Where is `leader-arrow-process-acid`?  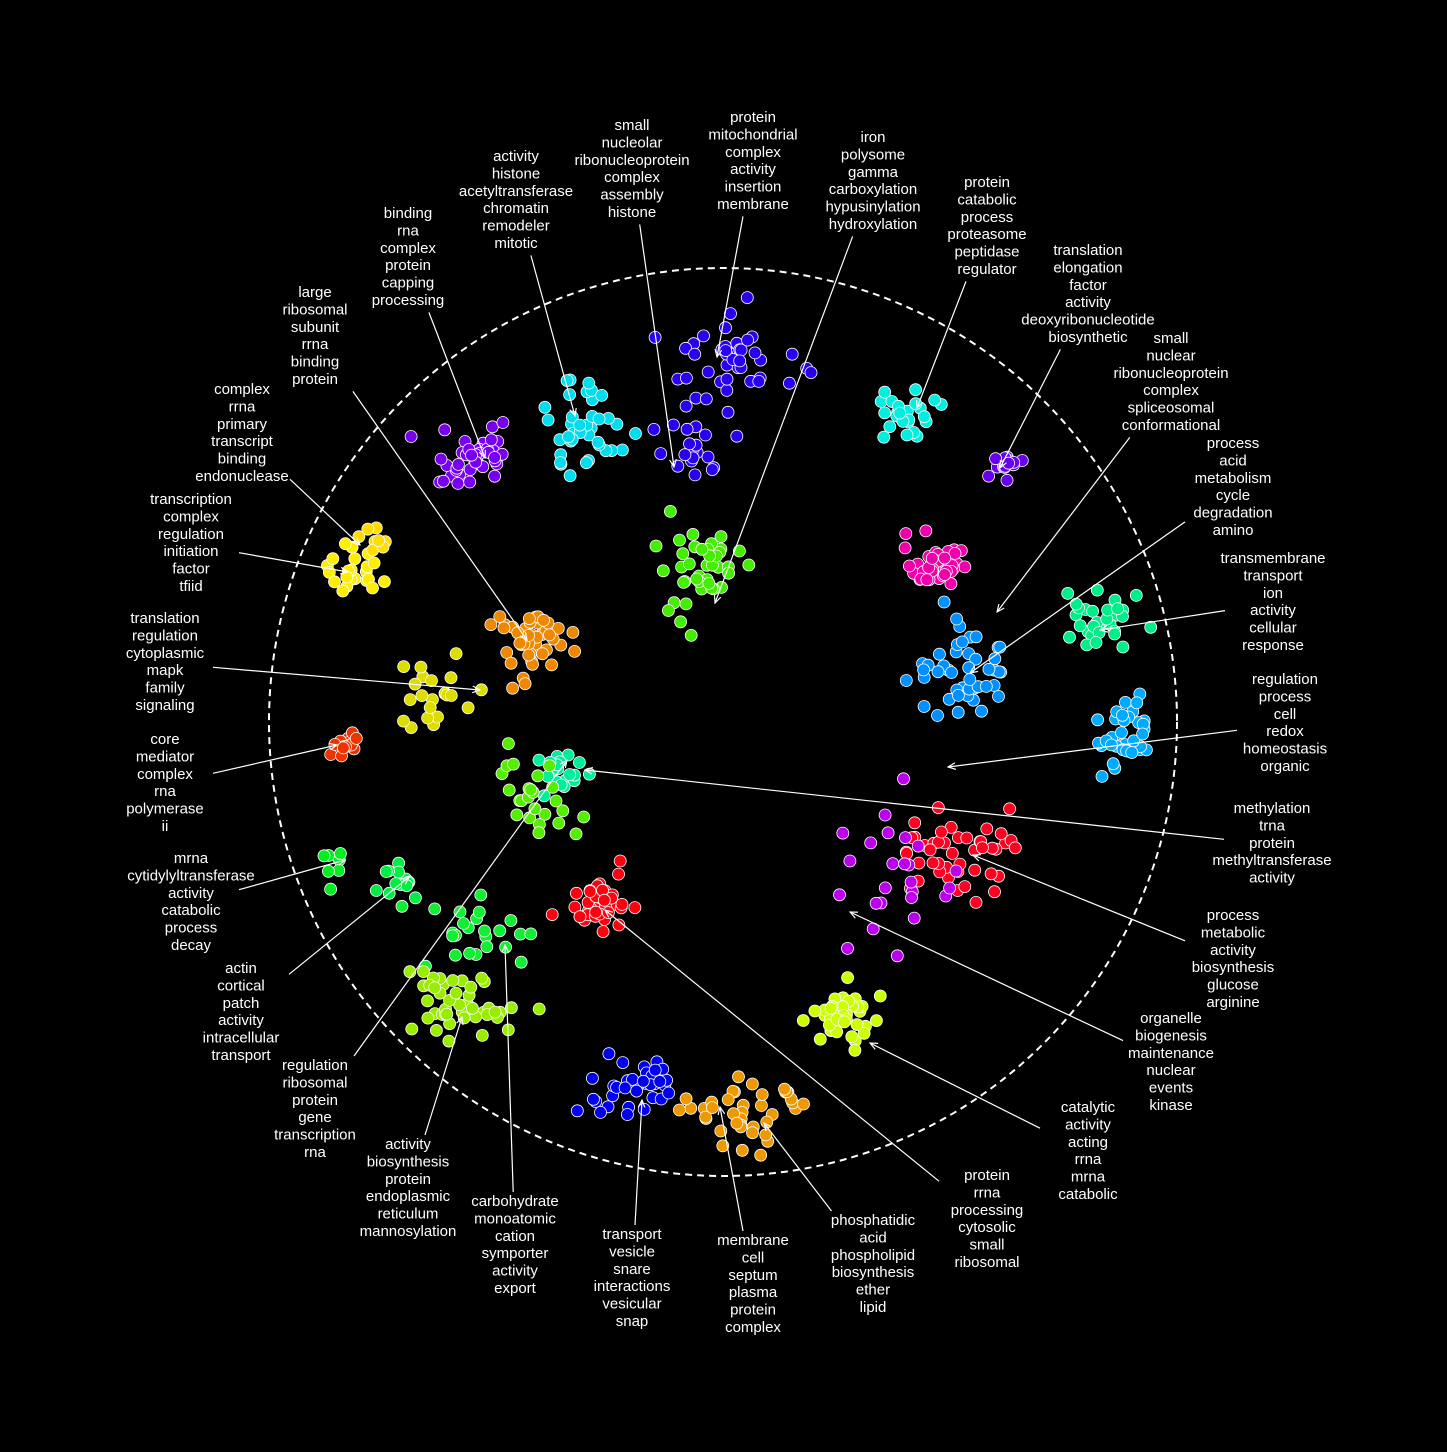
leader-arrow-process-acid is located at coordinates (1078, 597).